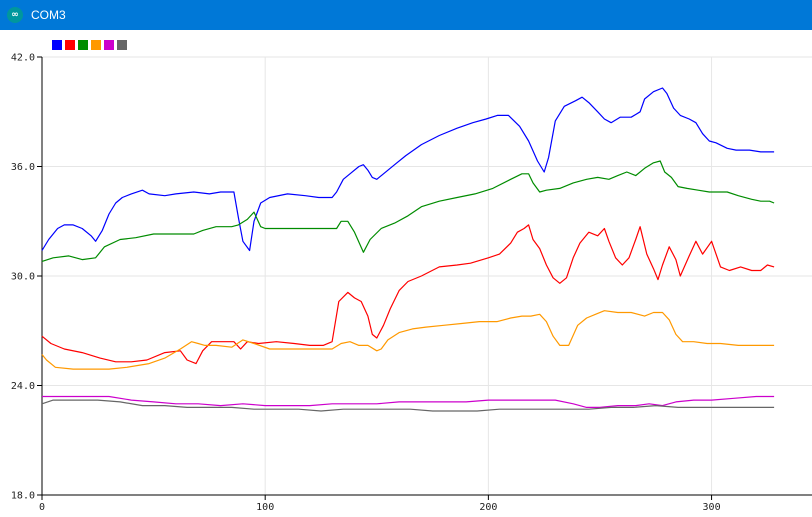 This screenshot has width=812, height=517. I want to click on x-tick-label: 300, so click(712, 507).